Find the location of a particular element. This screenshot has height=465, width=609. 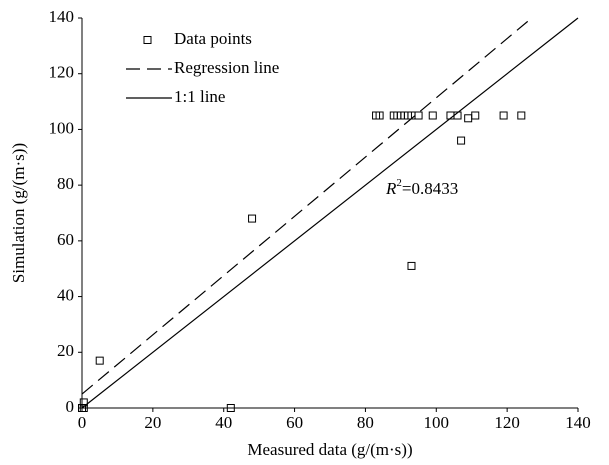

x-tick-label: 140 is located at coordinates (578, 422).